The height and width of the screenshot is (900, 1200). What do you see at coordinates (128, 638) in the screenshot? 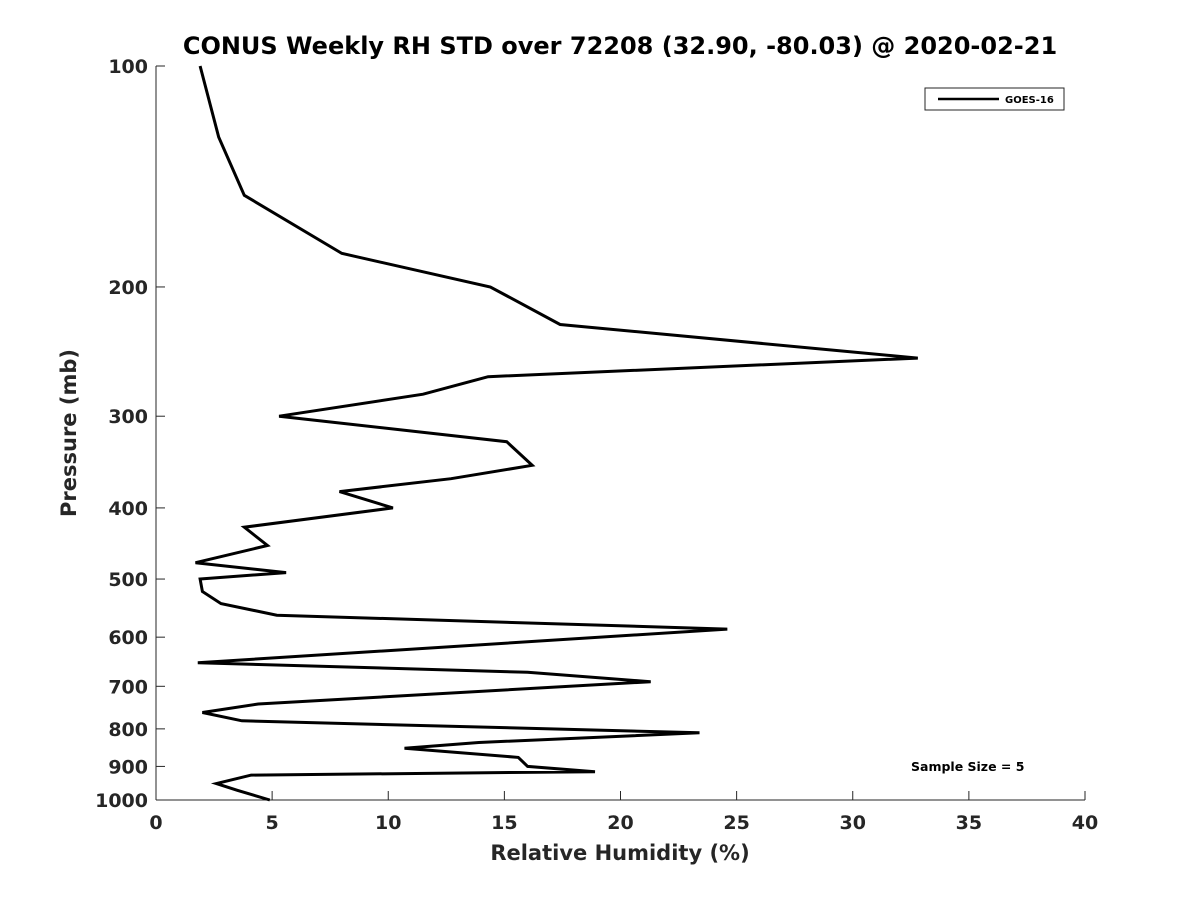
I see `y-tick-label: 600` at bounding box center [128, 638].